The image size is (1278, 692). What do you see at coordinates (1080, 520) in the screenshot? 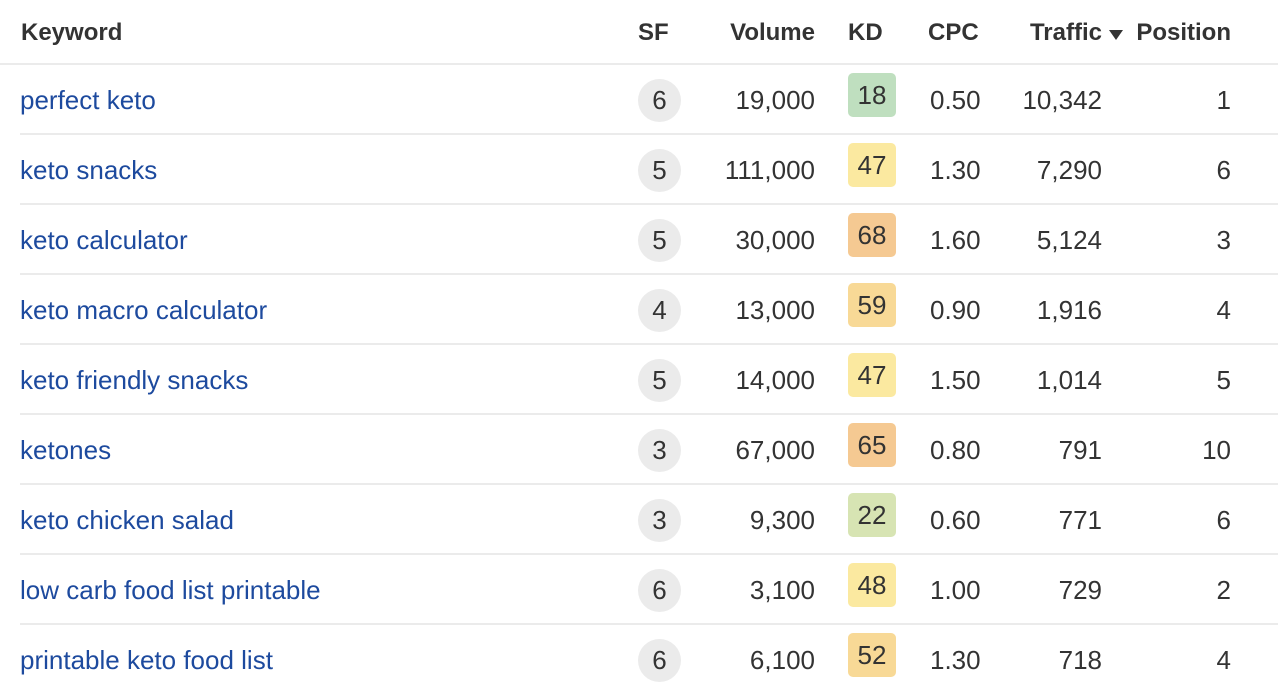
I see `traffic-value: 771` at bounding box center [1080, 520].